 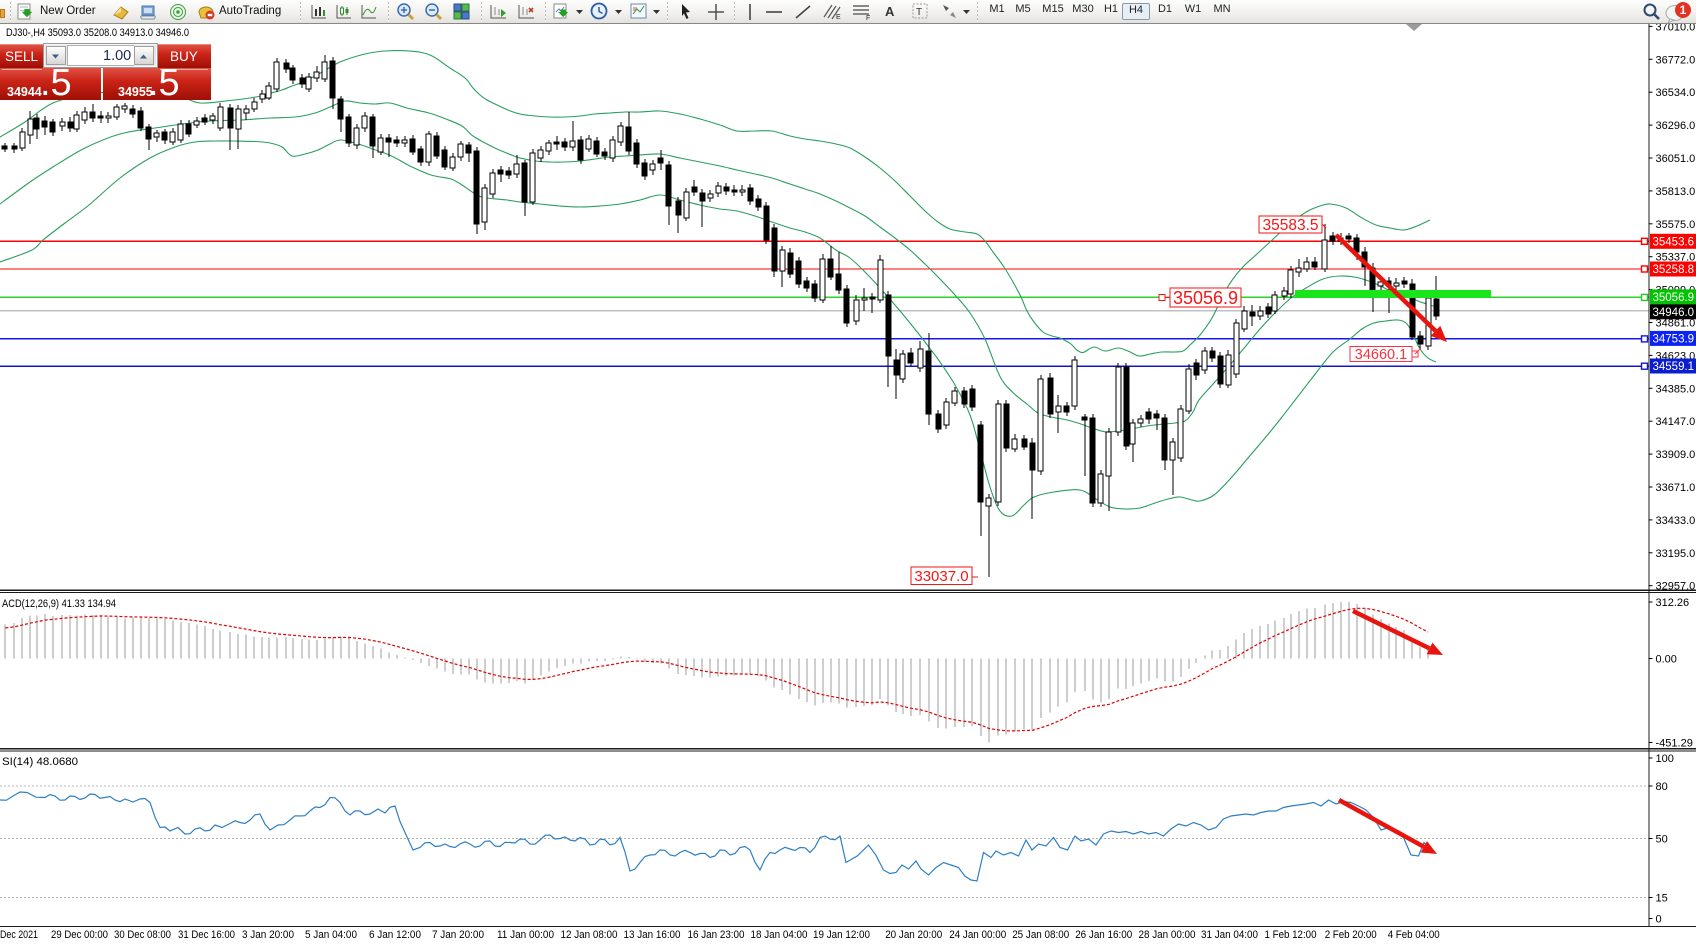 What do you see at coordinates (1103, 934) in the screenshot?
I see `svg-text: 26 Jan 16:00` at bounding box center [1103, 934].